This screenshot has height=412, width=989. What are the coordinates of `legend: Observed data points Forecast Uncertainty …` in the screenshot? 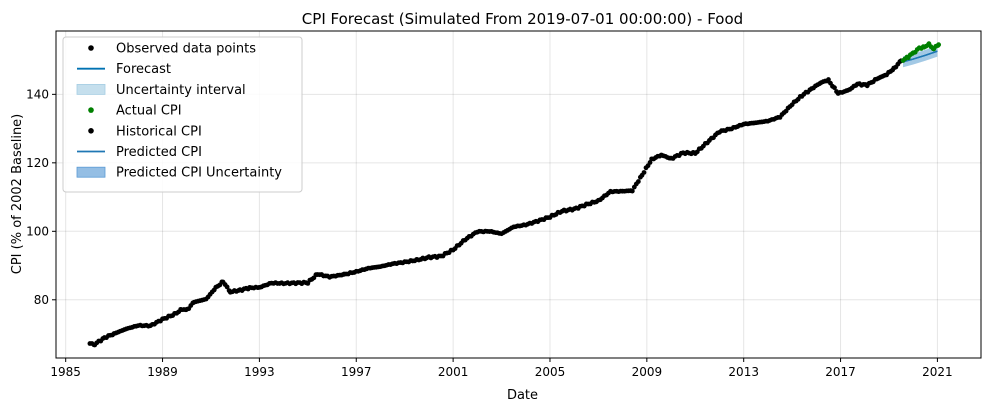 It's located at (182, 114).